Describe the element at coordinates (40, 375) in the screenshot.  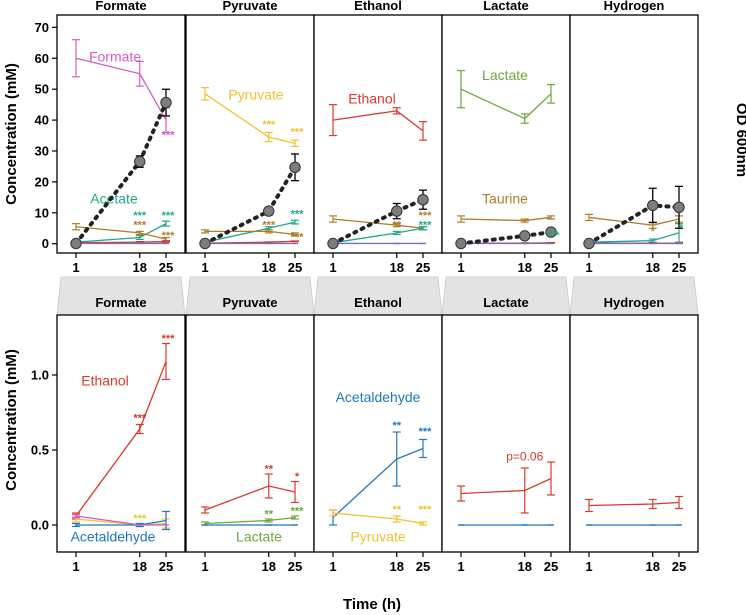
I see `y-tick-label: 1.0` at that location.